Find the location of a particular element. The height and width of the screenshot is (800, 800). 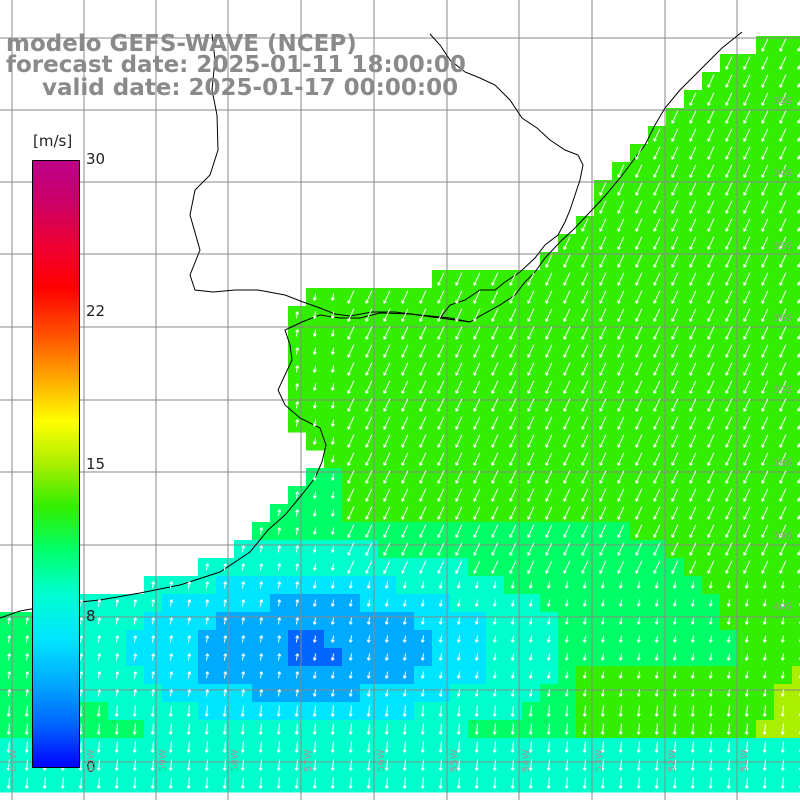

lon-label: 57W is located at coordinates (308, 760).